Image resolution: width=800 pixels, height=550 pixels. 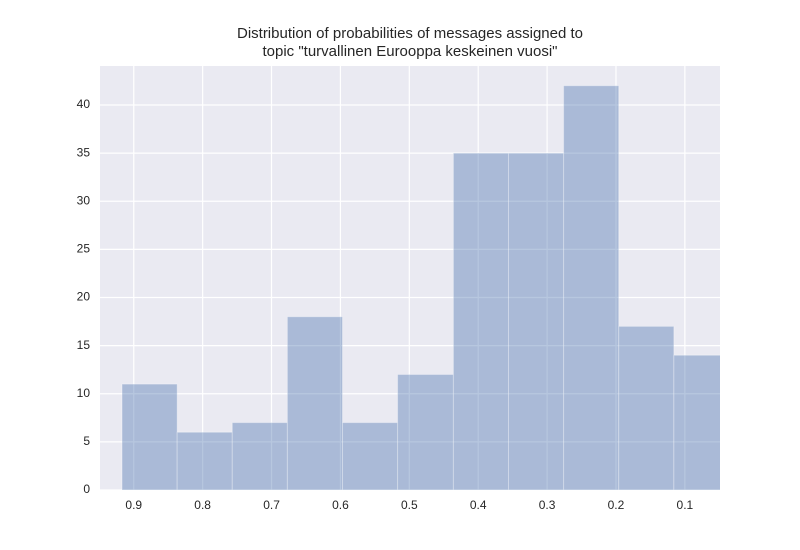 I want to click on y-tick-label: 0, so click(x=86, y=489).